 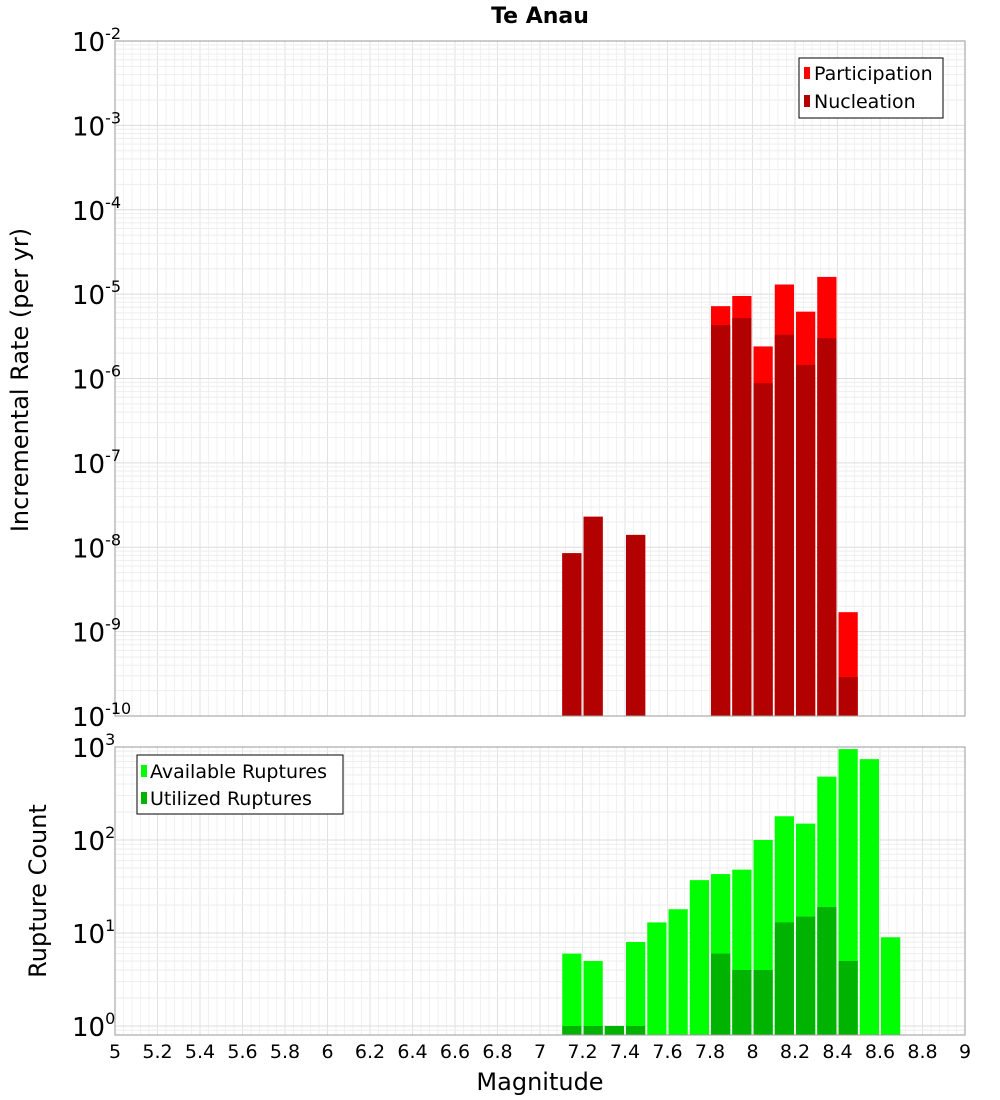 What do you see at coordinates (285, 1052) in the screenshot?
I see `x-tick-label: 5.8` at bounding box center [285, 1052].